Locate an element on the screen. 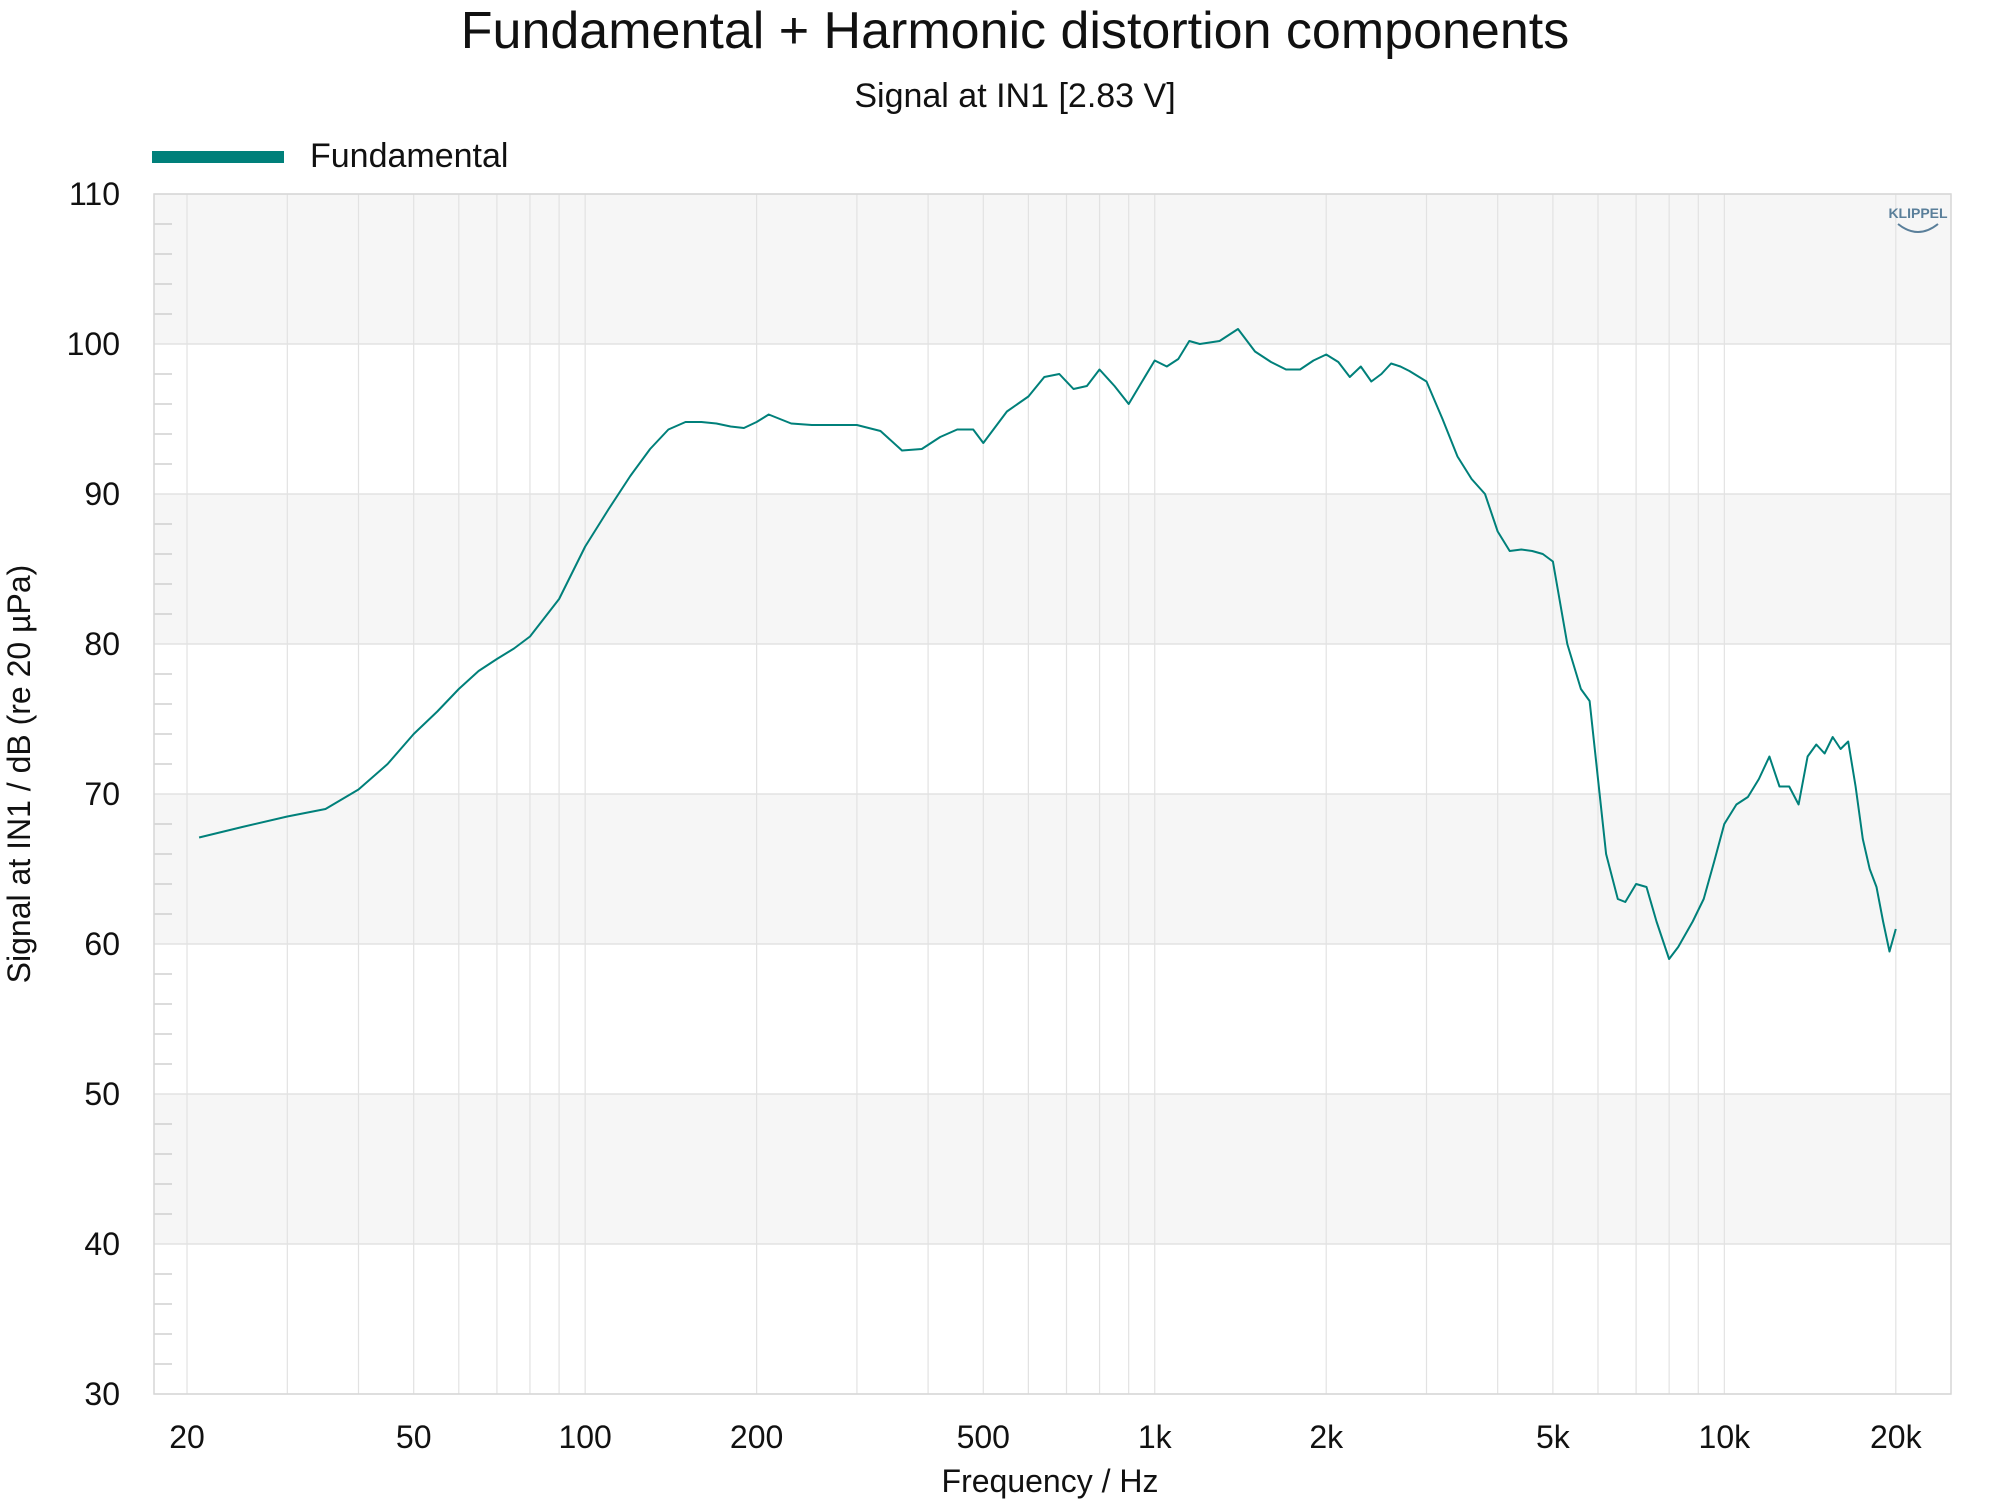 This screenshot has height=1500, width=2000. x-axis-label: Frequency / Hz is located at coordinates (1050, 1481).